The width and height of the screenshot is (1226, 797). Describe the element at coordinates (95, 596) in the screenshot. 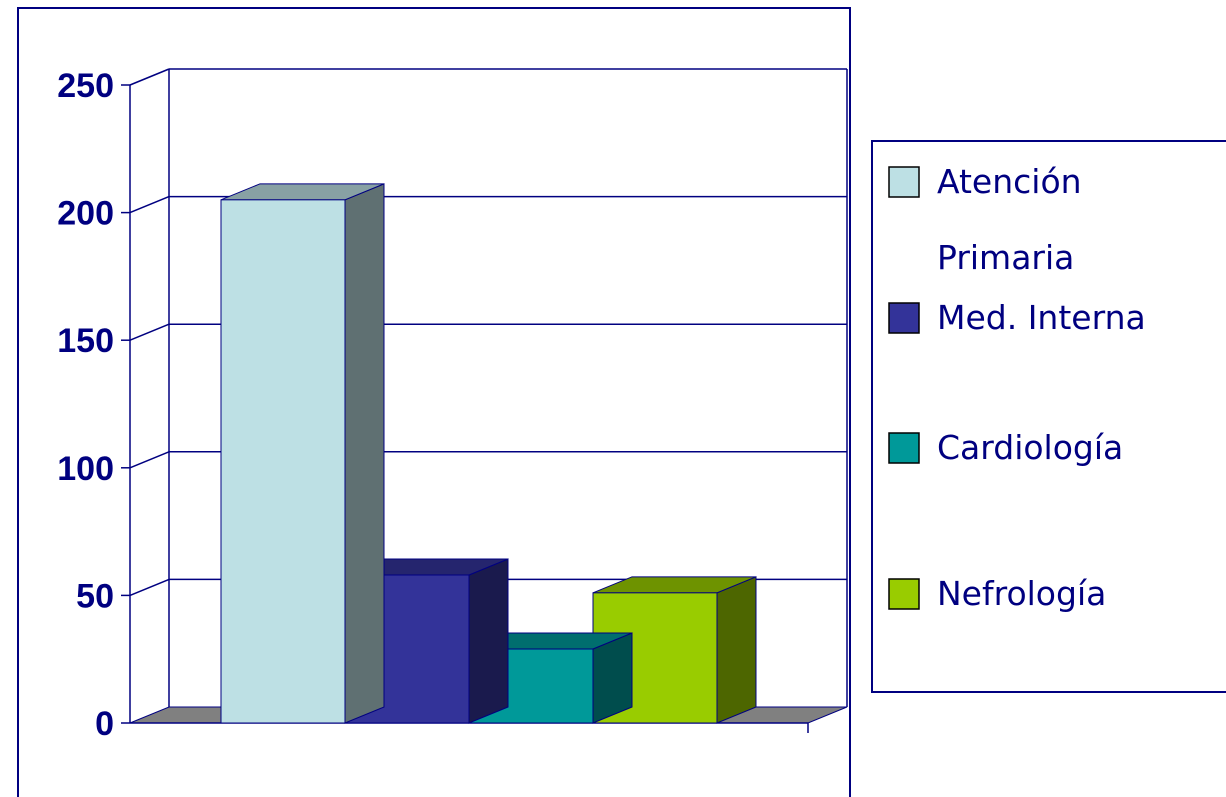

I see `y-tick-label: 50` at that location.